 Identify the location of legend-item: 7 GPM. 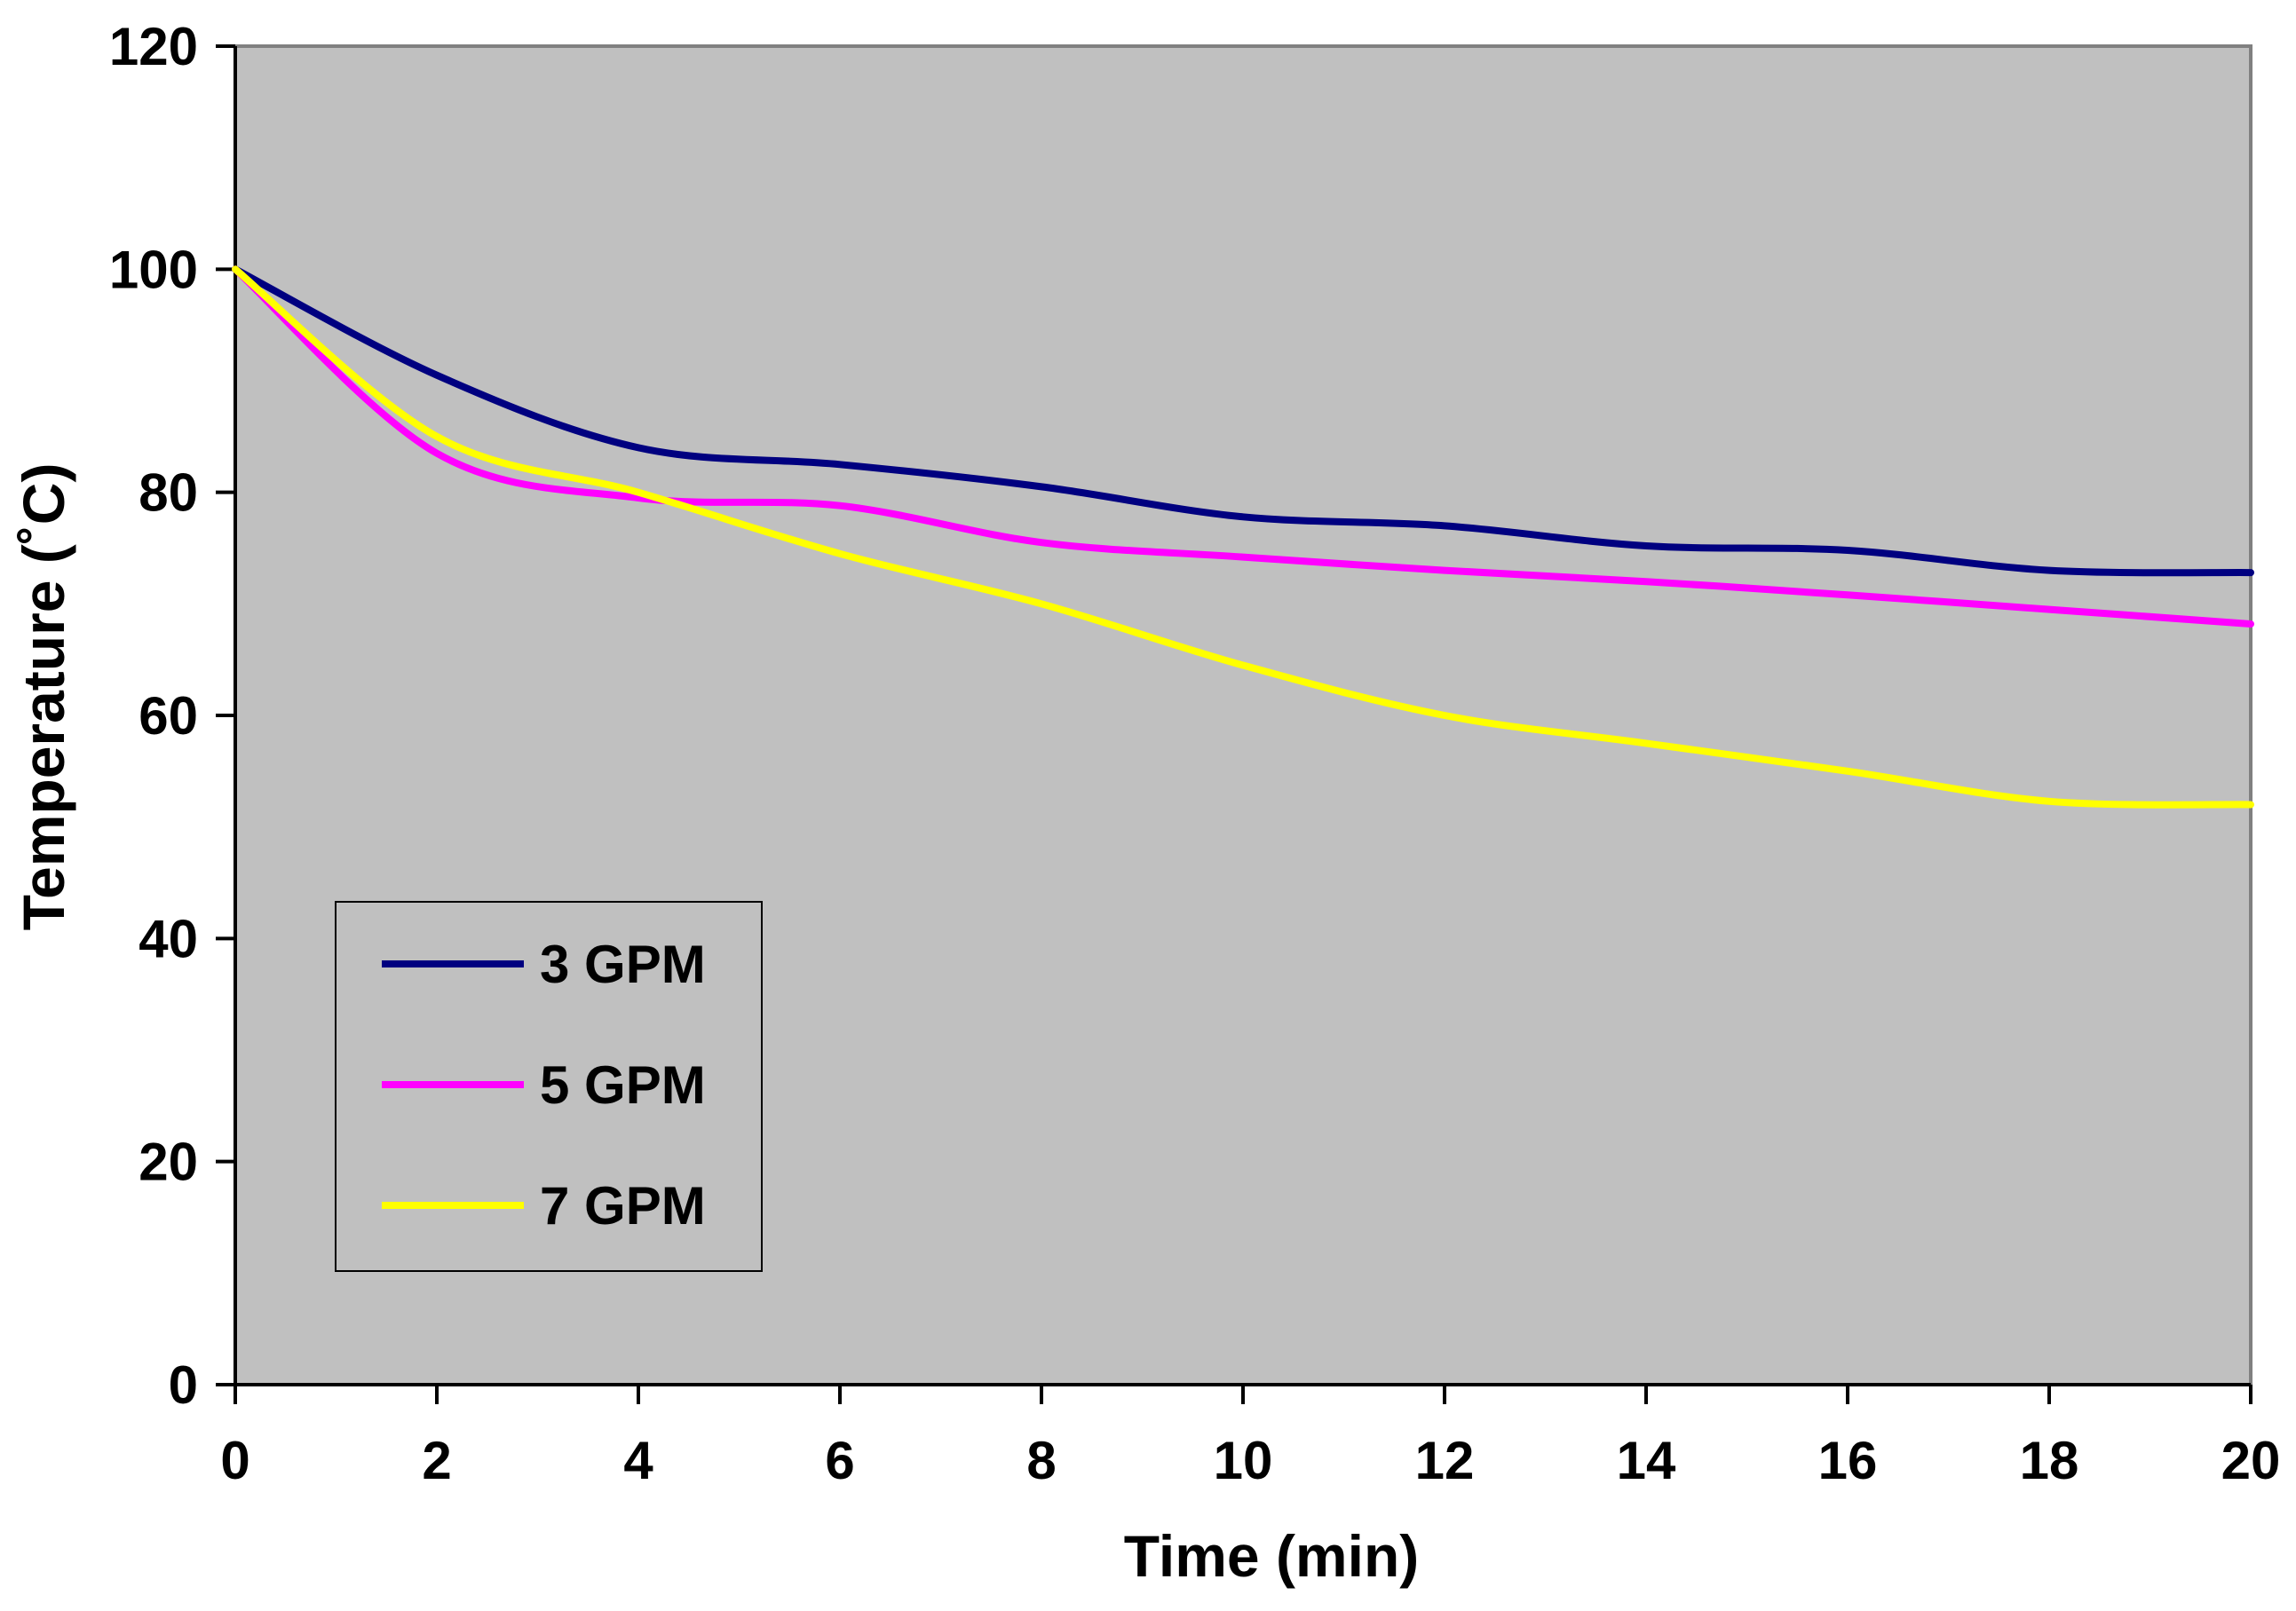
(544, 1206).